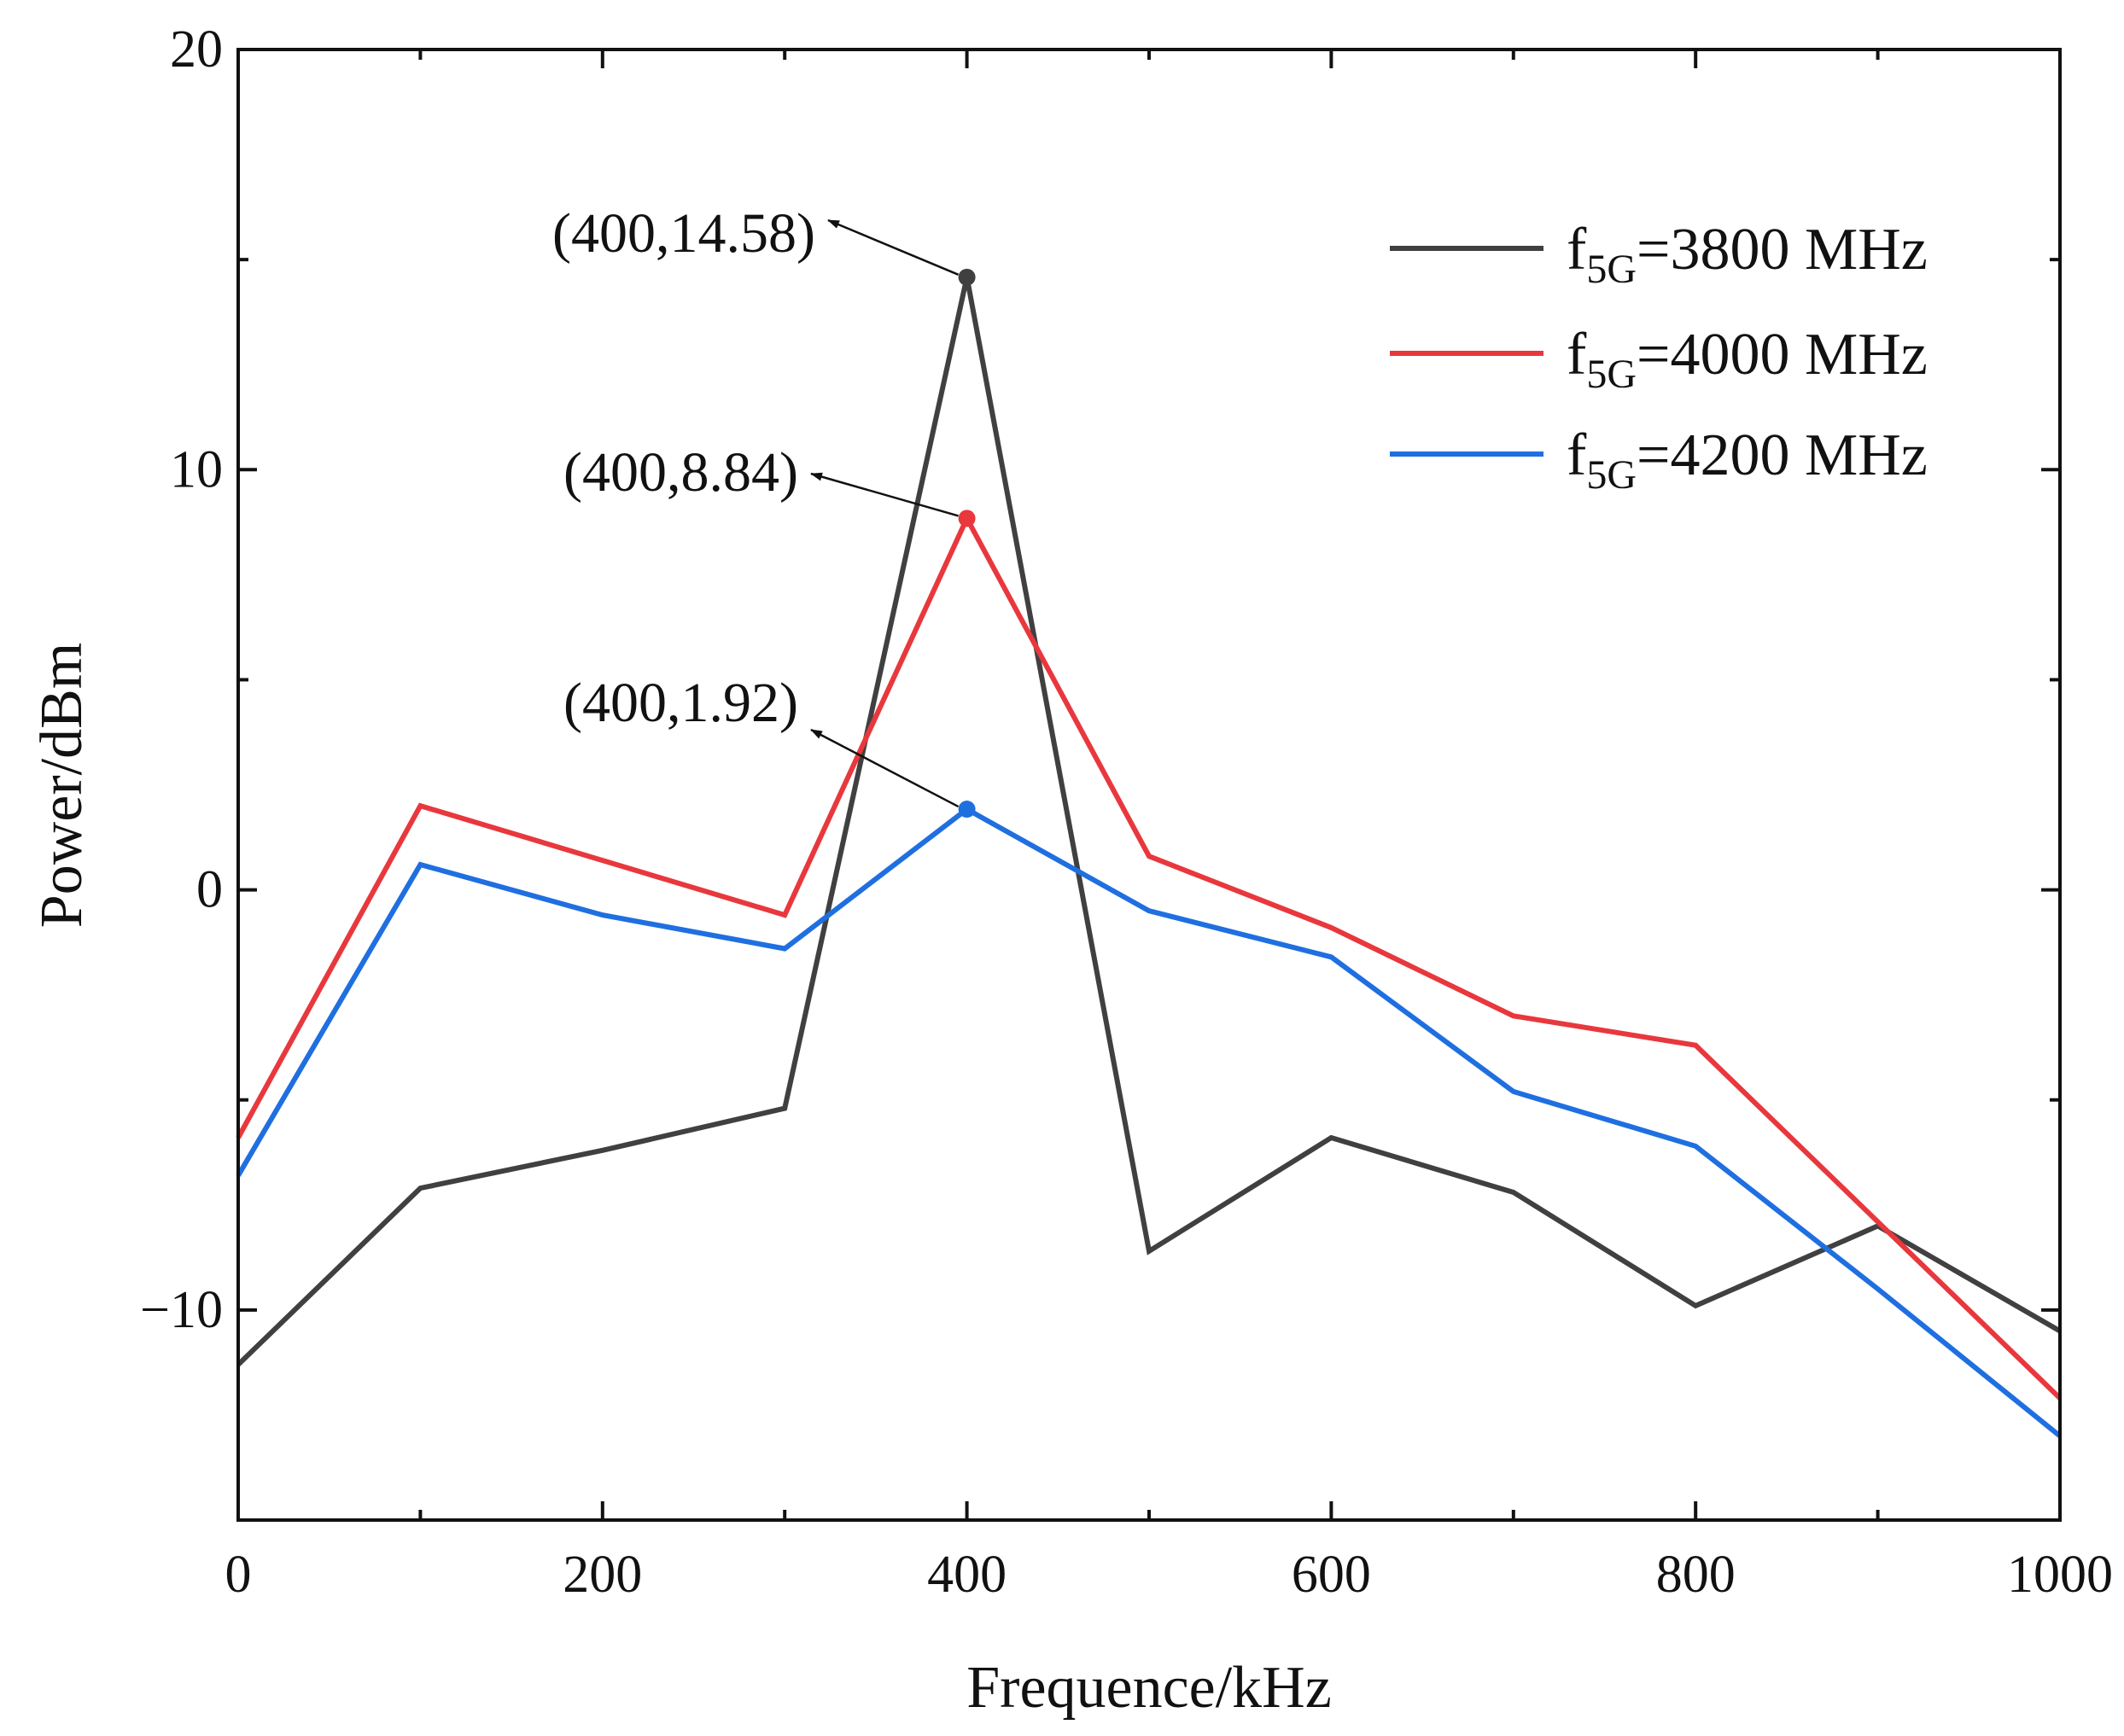 The width and height of the screenshot is (2124, 1736). What do you see at coordinates (2060, 1575) in the screenshot?
I see `x-tick-label: 1000` at bounding box center [2060, 1575].